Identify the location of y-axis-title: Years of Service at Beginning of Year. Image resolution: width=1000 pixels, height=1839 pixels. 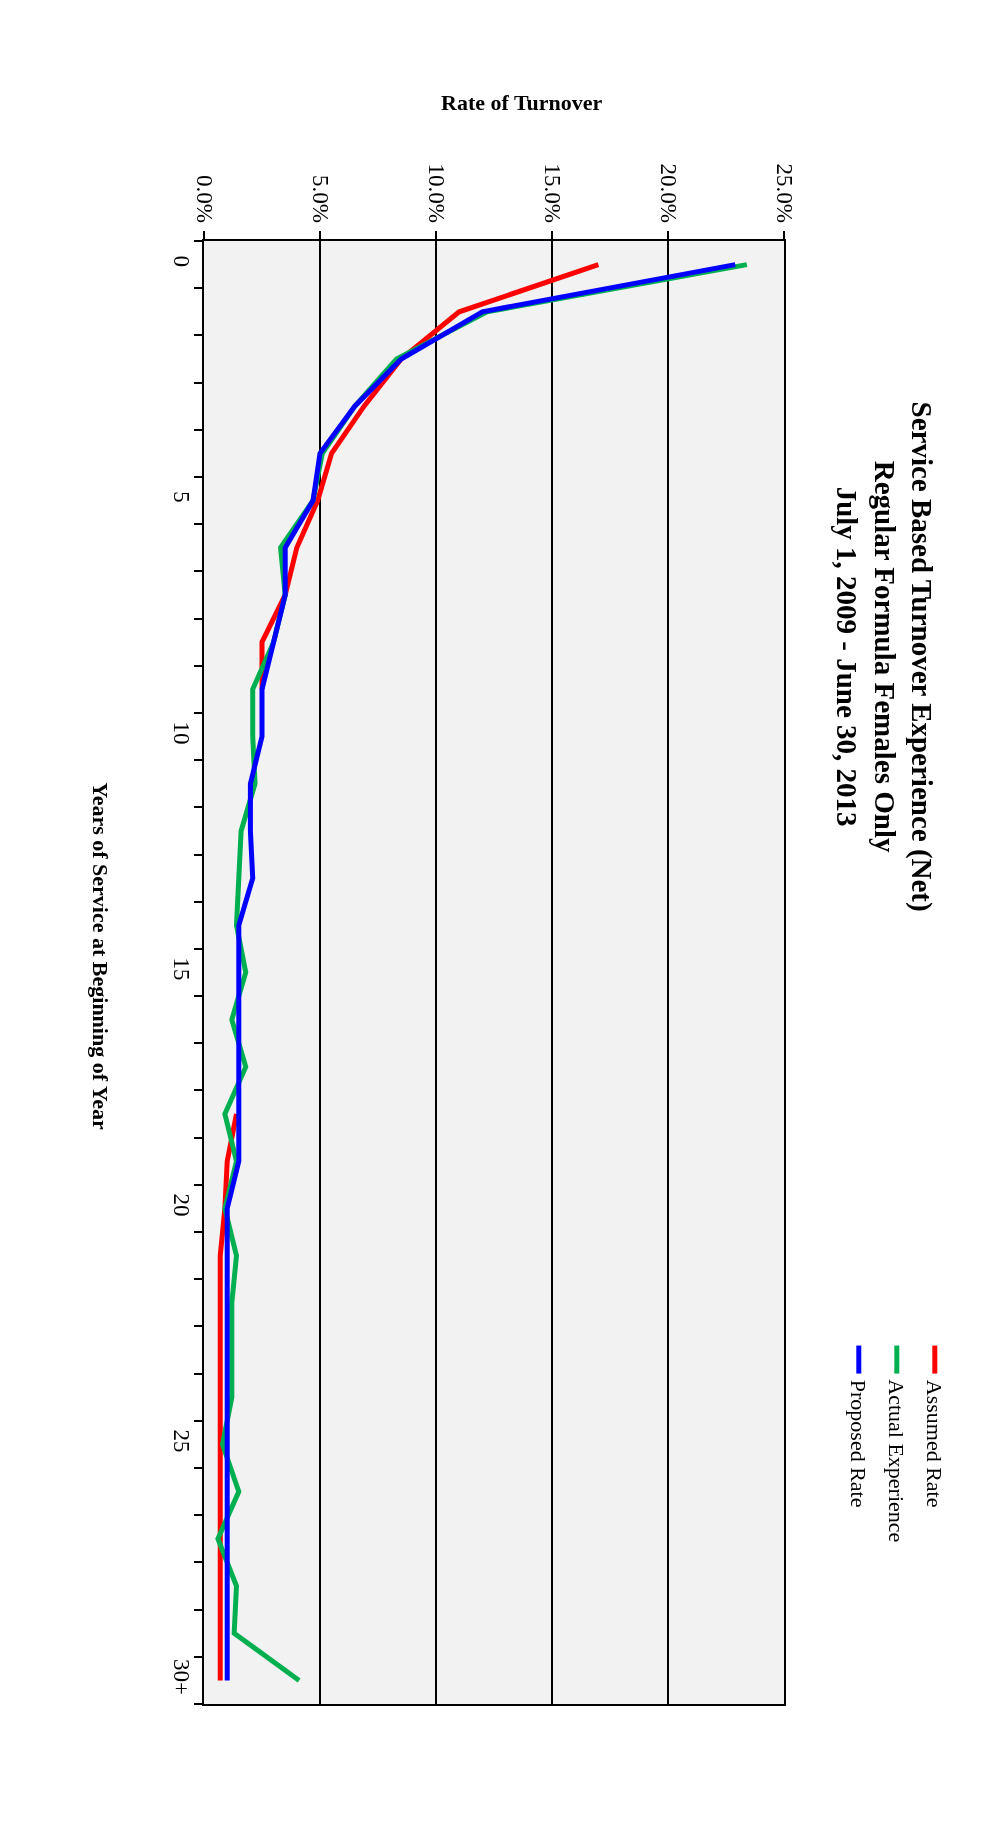
(100, 956).